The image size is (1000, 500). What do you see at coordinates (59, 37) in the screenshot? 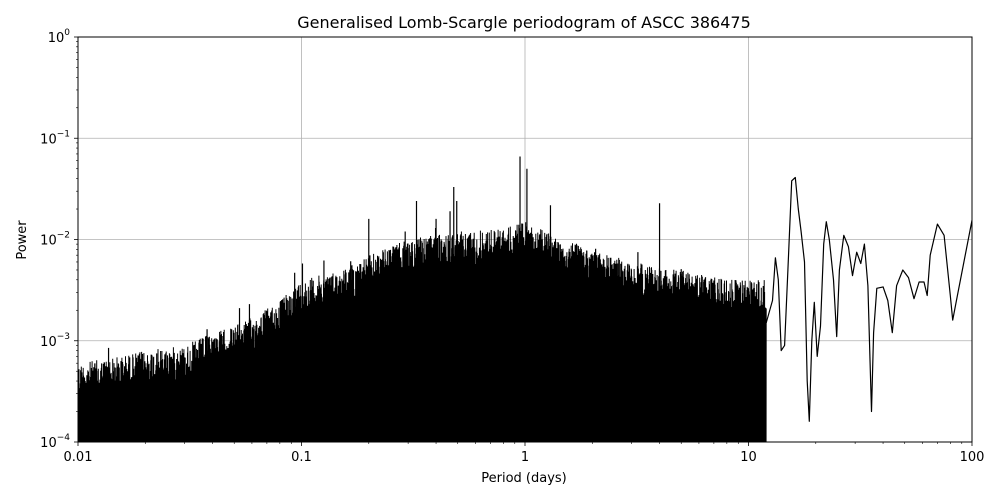
I see `y-tick-label: 10⁰` at bounding box center [59, 37].